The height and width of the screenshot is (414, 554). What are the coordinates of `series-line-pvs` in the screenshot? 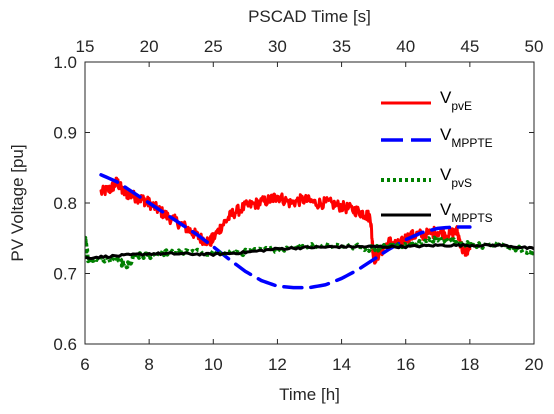 It's located at (309, 252).